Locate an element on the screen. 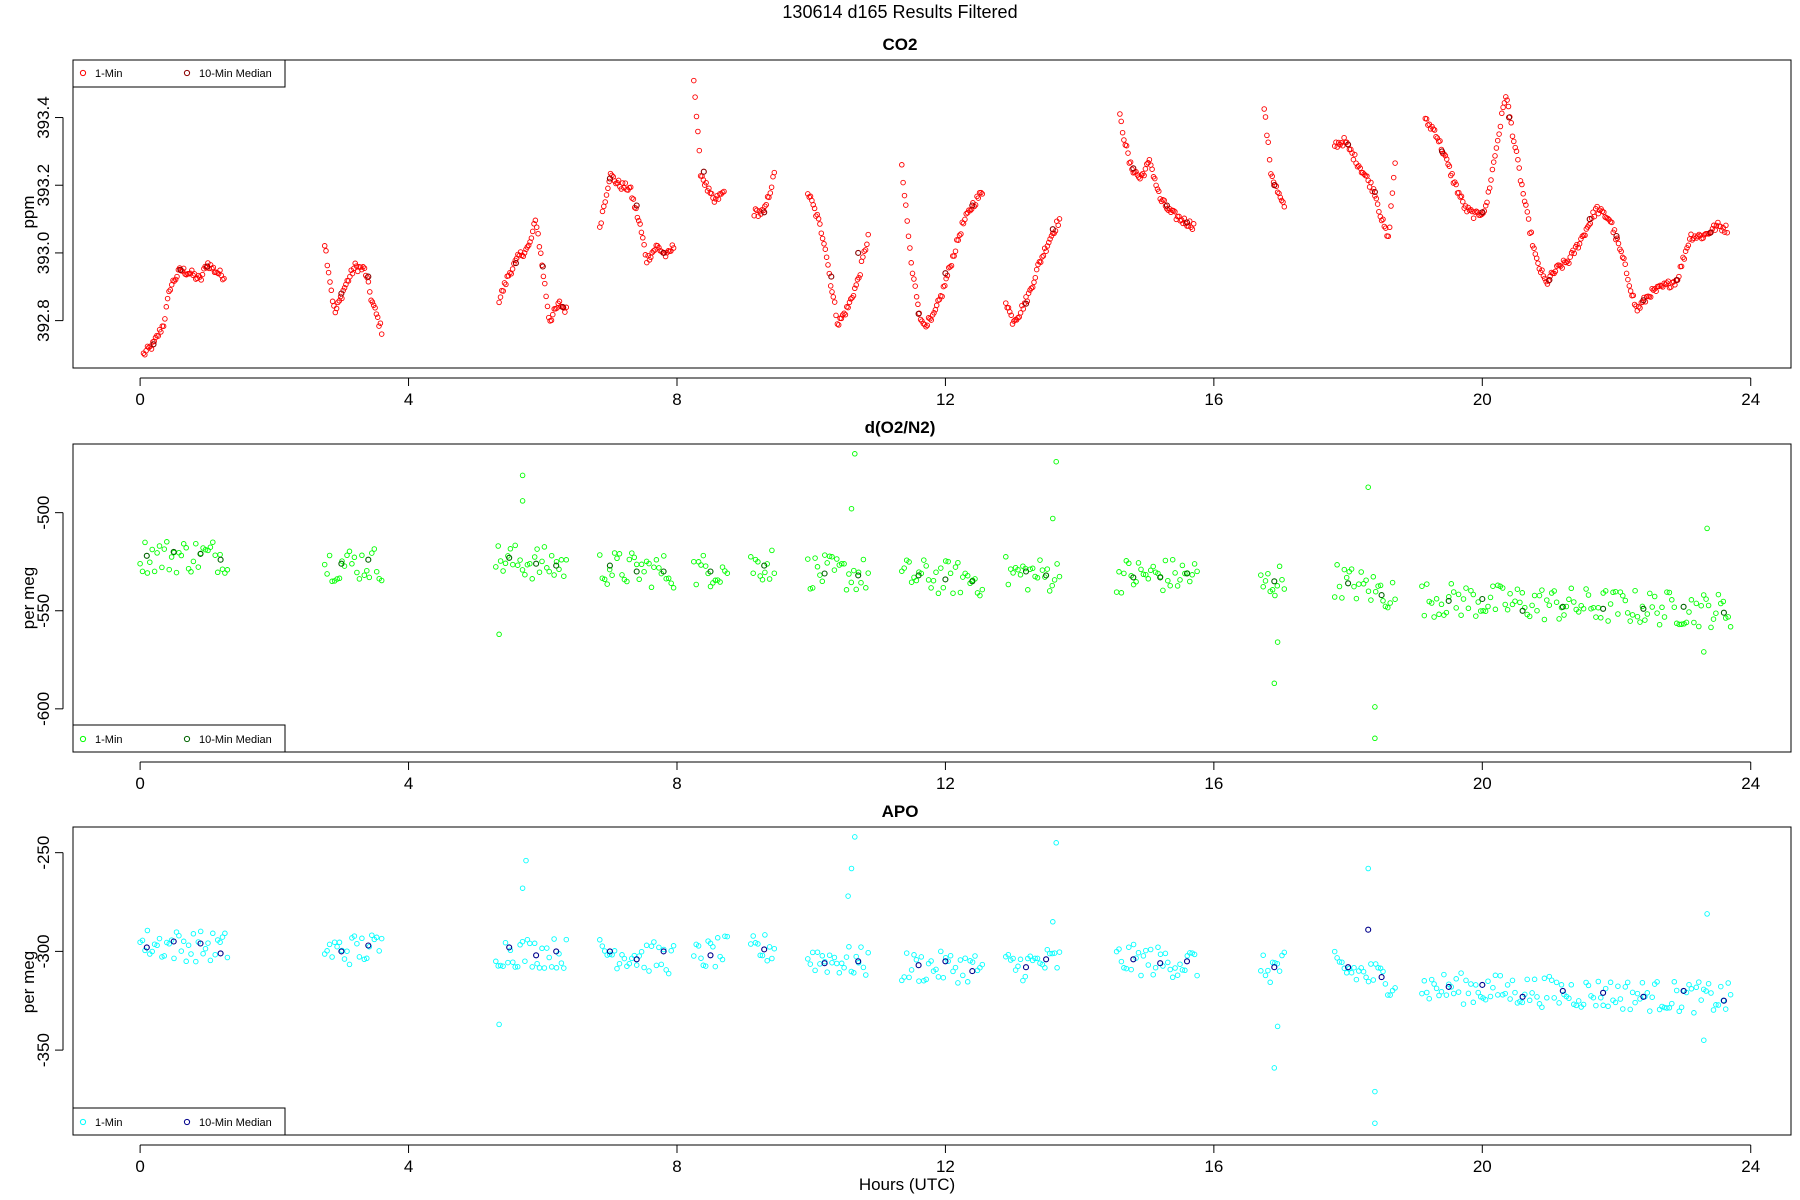  y-tick-label: -500 is located at coordinates (43, 513).